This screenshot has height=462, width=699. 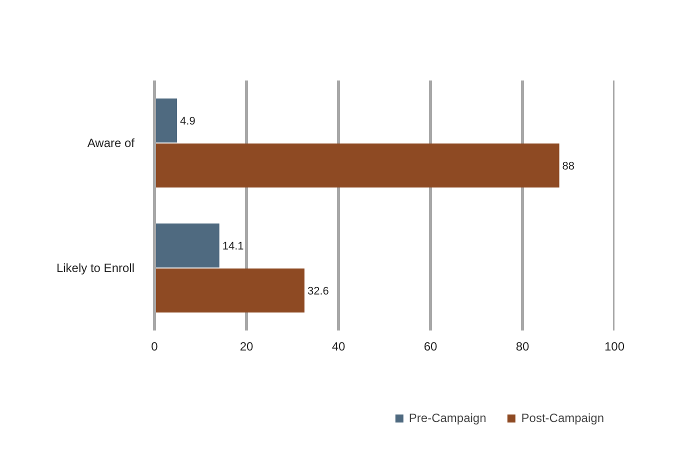 What do you see at coordinates (568, 166) in the screenshot?
I see `data-label: 88` at bounding box center [568, 166].